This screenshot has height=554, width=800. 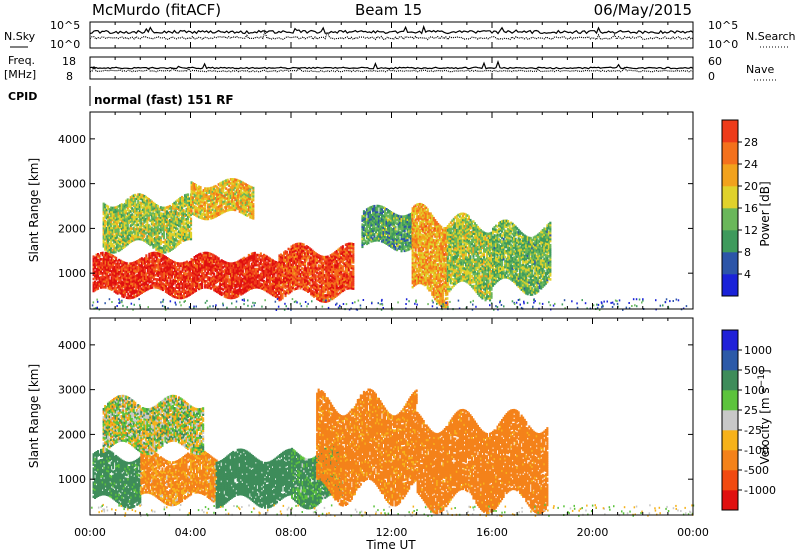 I want to click on noise-tick-top: 10^5, so click(x=65, y=25).